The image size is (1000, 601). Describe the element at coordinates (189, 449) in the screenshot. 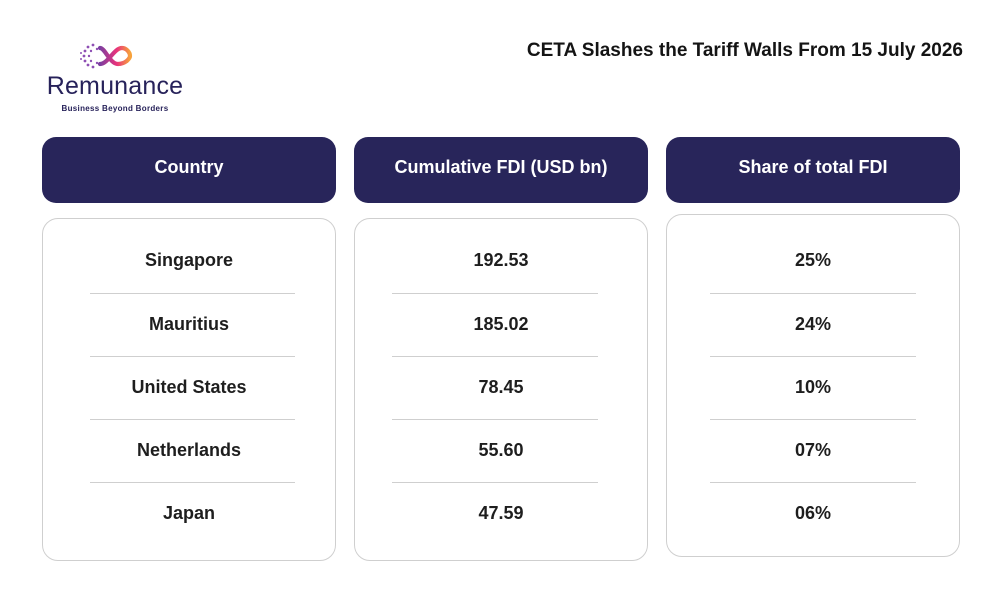

I see `table-cell: Netherlands` at that location.